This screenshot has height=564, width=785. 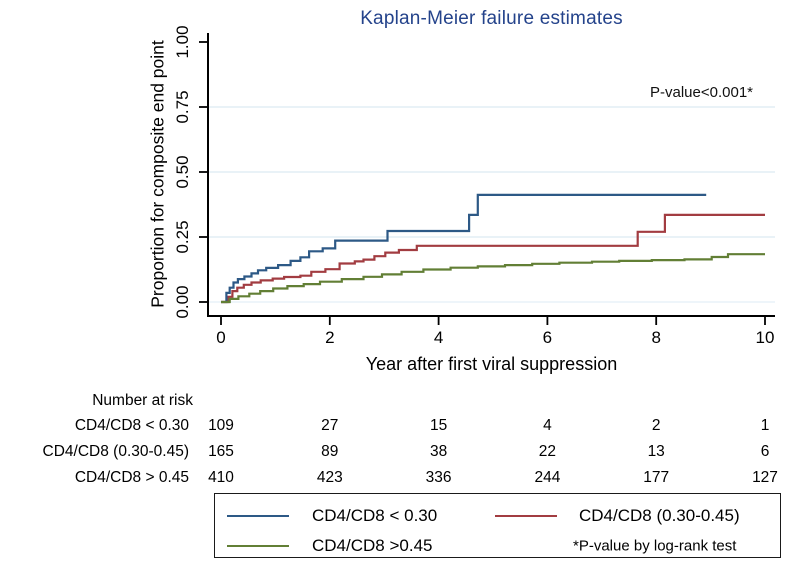 What do you see at coordinates (182, 302) in the screenshot?
I see `y-tick-label: 0.00` at bounding box center [182, 302].